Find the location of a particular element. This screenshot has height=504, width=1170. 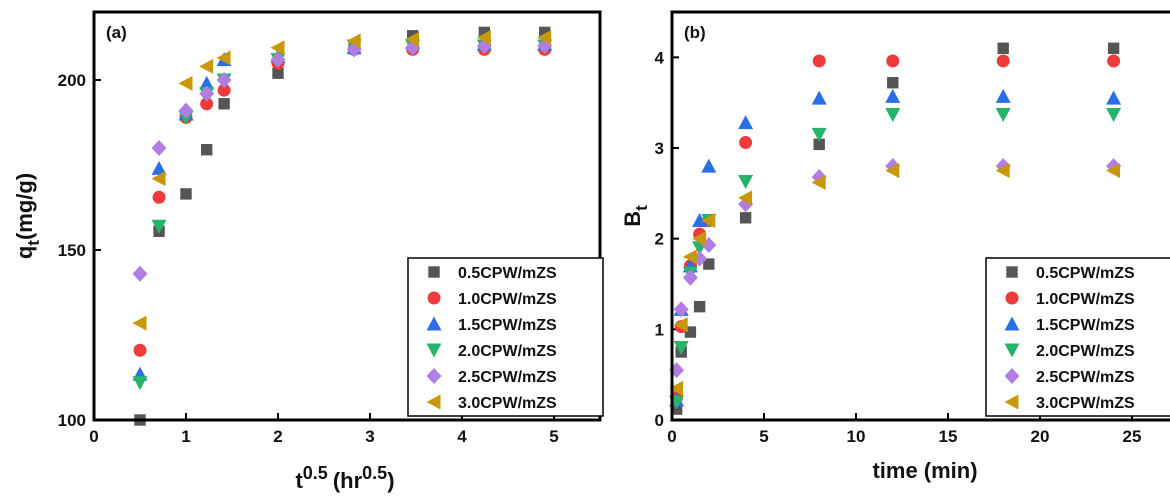

y-tick-label: 1 is located at coordinates (659, 329).